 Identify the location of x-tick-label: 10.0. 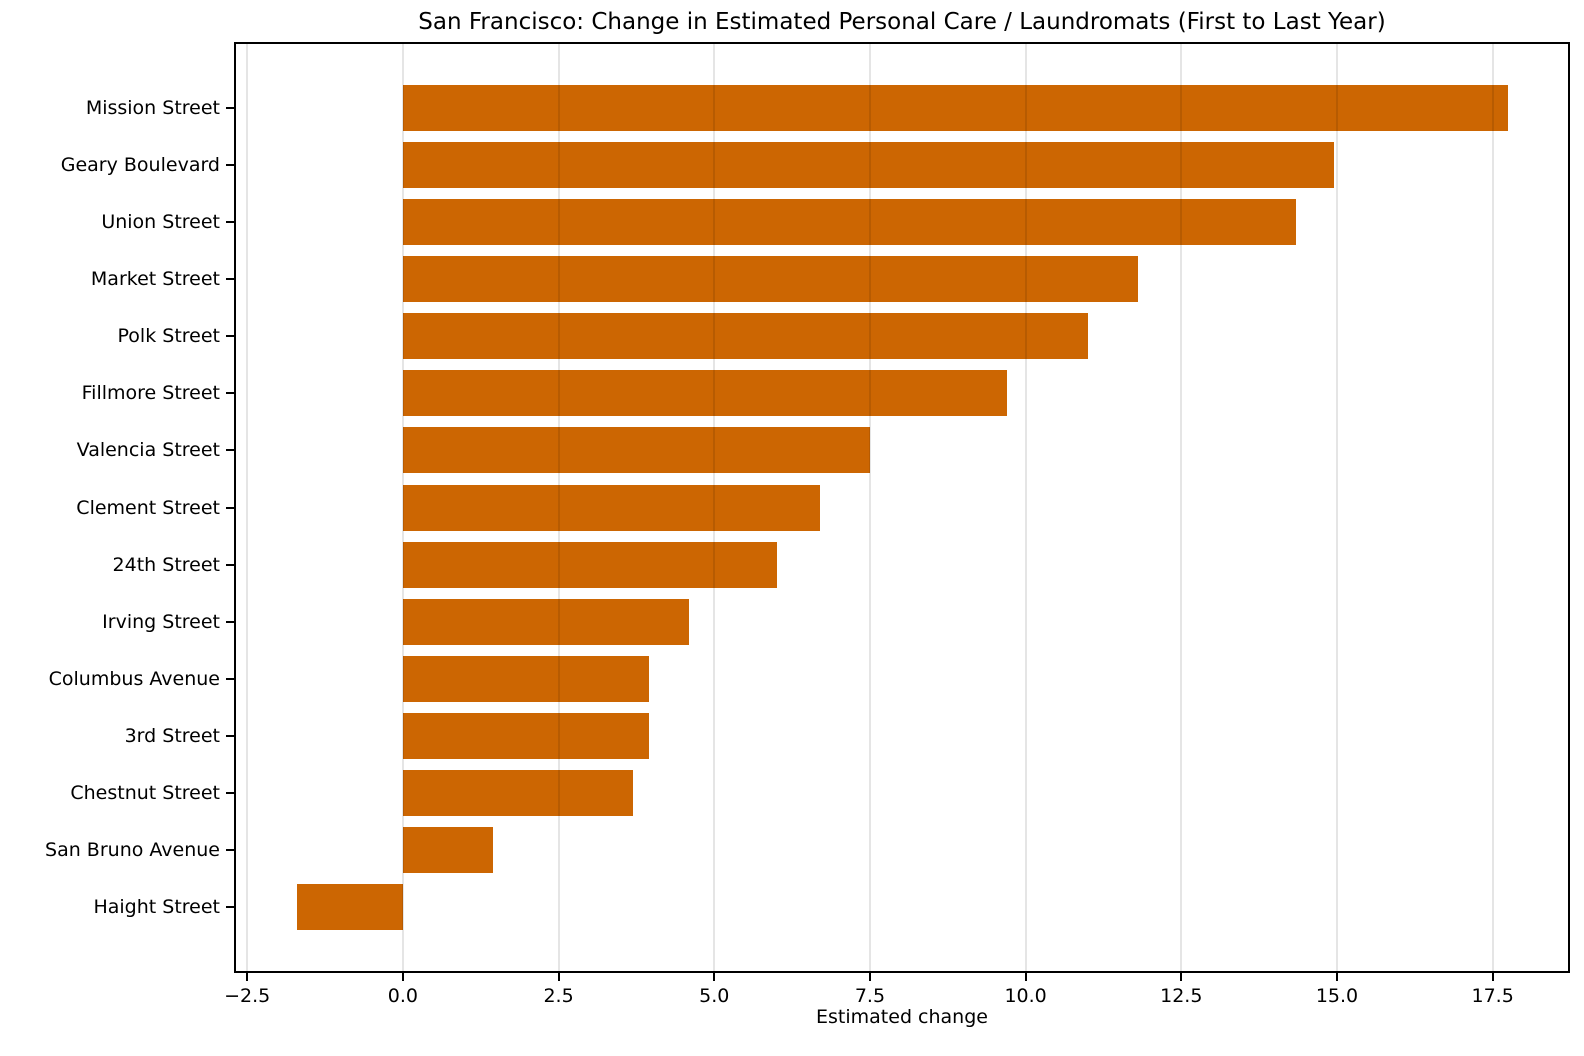
(1025, 996).